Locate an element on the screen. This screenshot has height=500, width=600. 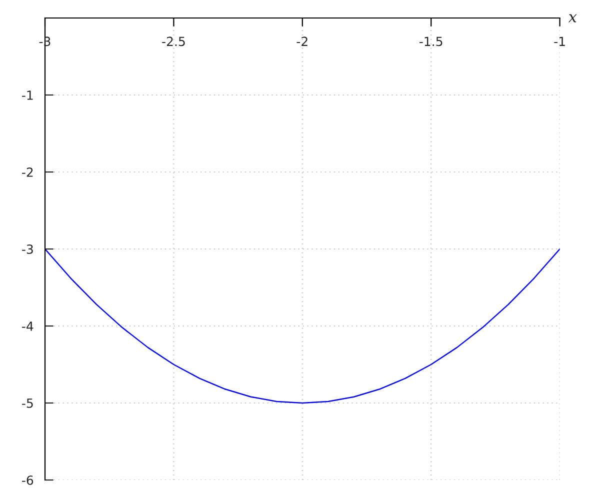
y-tick-label: -4 is located at coordinates (28, 326).